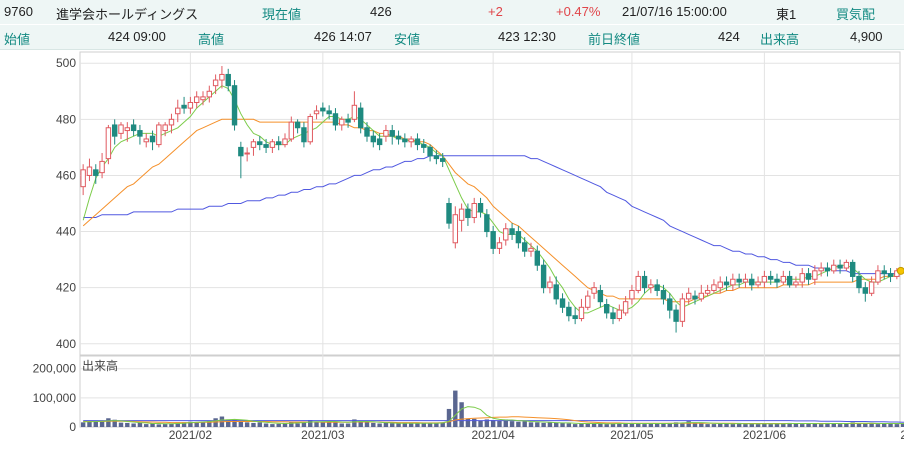 The height and width of the screenshot is (449, 904). Describe the element at coordinates (729, 36) in the screenshot. I see `prev-close-value: 424` at that location.